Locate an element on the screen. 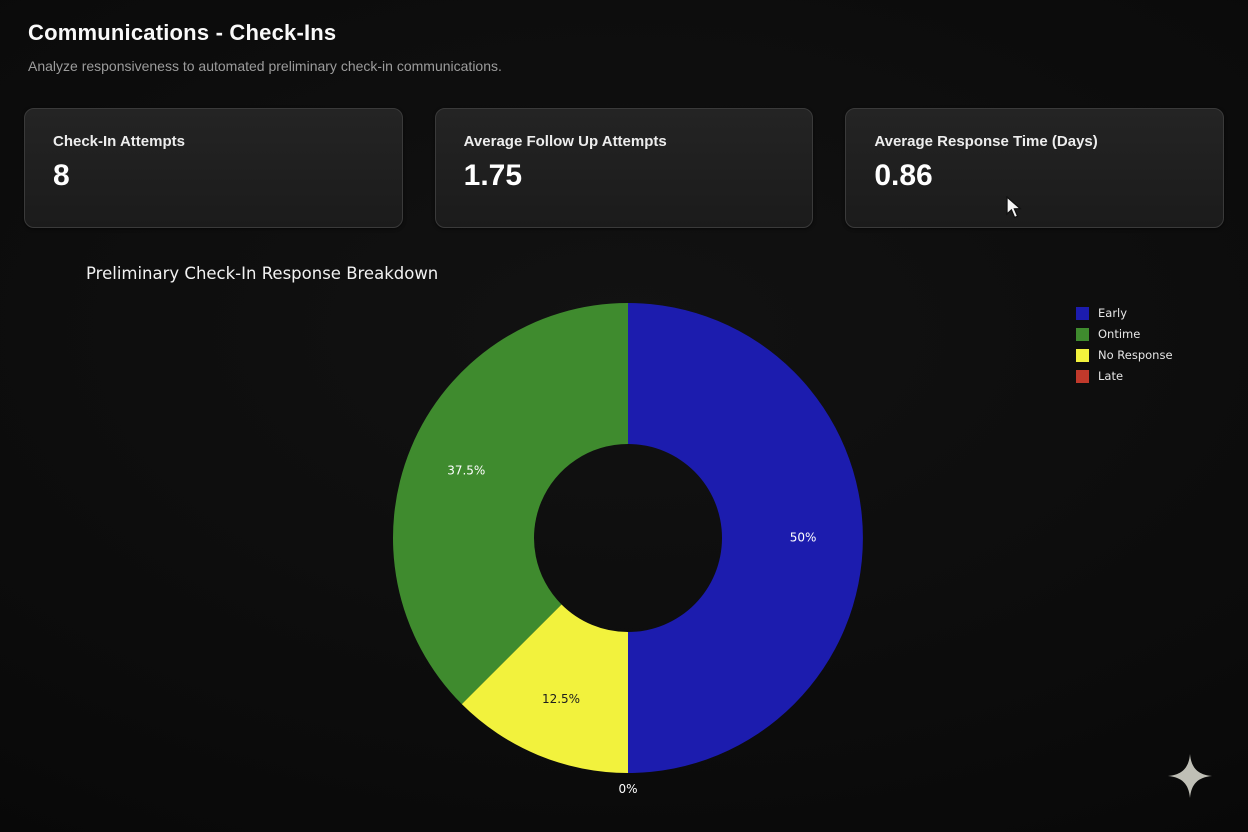  legend-item-no-response: No Response is located at coordinates (1124, 355).